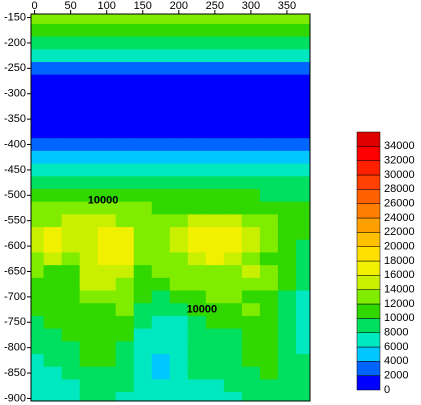 This screenshot has height=405, width=421. Describe the element at coordinates (396, 333) in the screenshot. I see `colorbar-label: 8000` at that location.